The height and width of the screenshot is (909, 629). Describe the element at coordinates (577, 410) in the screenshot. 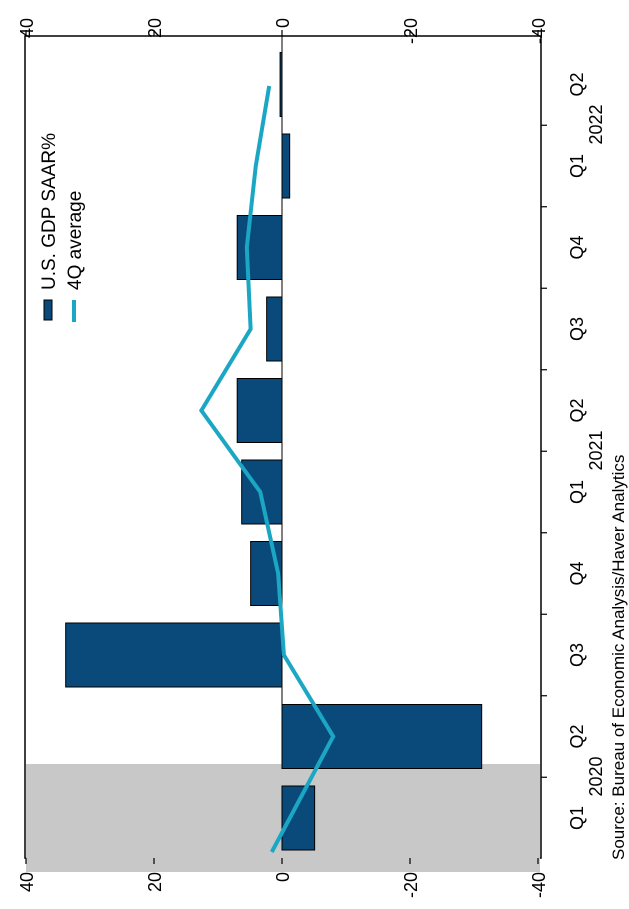

I see `category-label-5: Q2` at that location.